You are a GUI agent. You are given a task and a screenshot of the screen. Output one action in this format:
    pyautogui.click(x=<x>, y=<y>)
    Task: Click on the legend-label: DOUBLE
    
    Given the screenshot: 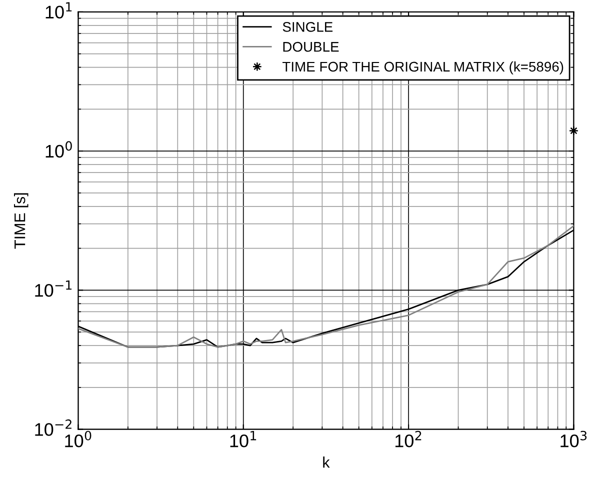 What is the action you would take?
    pyautogui.click(x=311, y=47)
    